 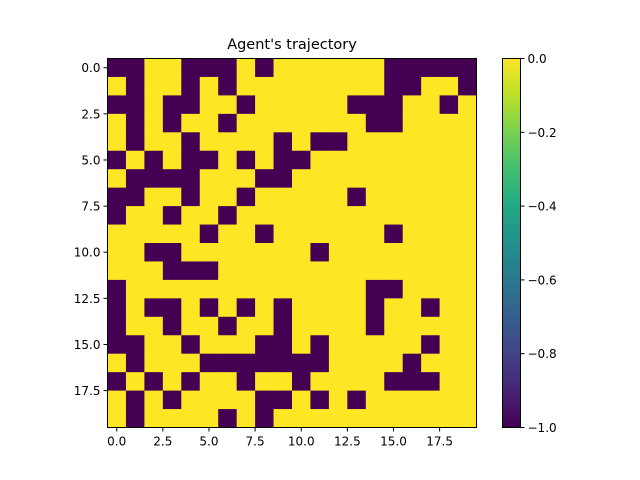 I want to click on x-tick-label: 7.5, so click(x=255, y=442).